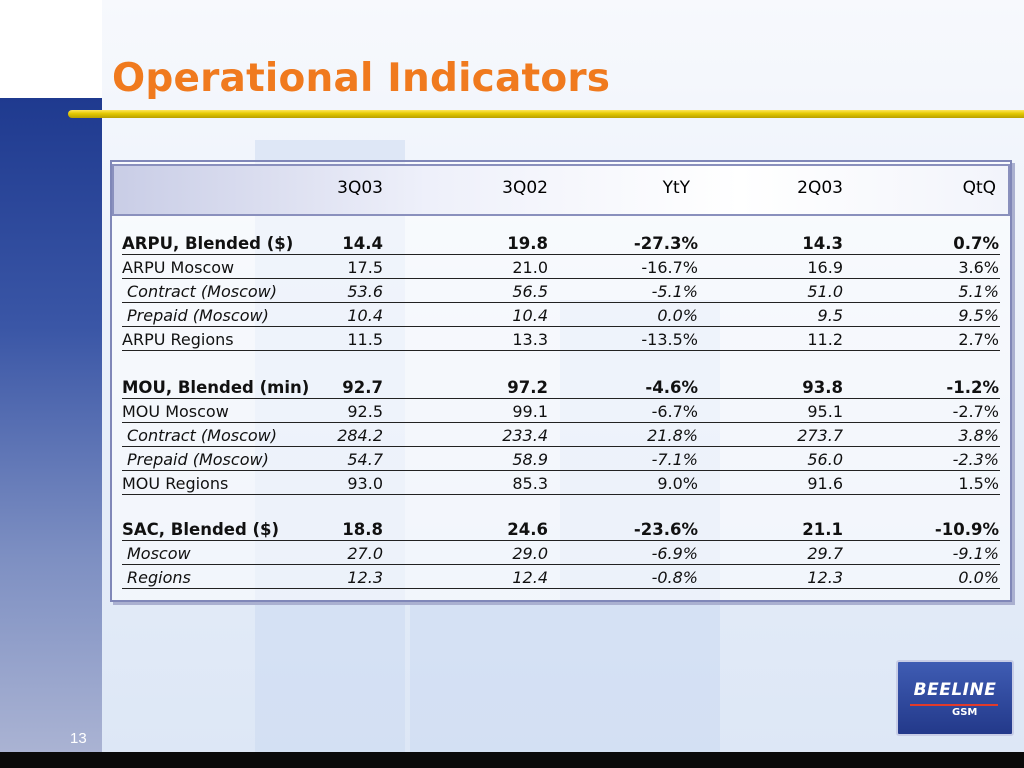  What do you see at coordinates (365, 483) in the screenshot?
I see `cell-3q03: 93.0` at bounding box center [365, 483].